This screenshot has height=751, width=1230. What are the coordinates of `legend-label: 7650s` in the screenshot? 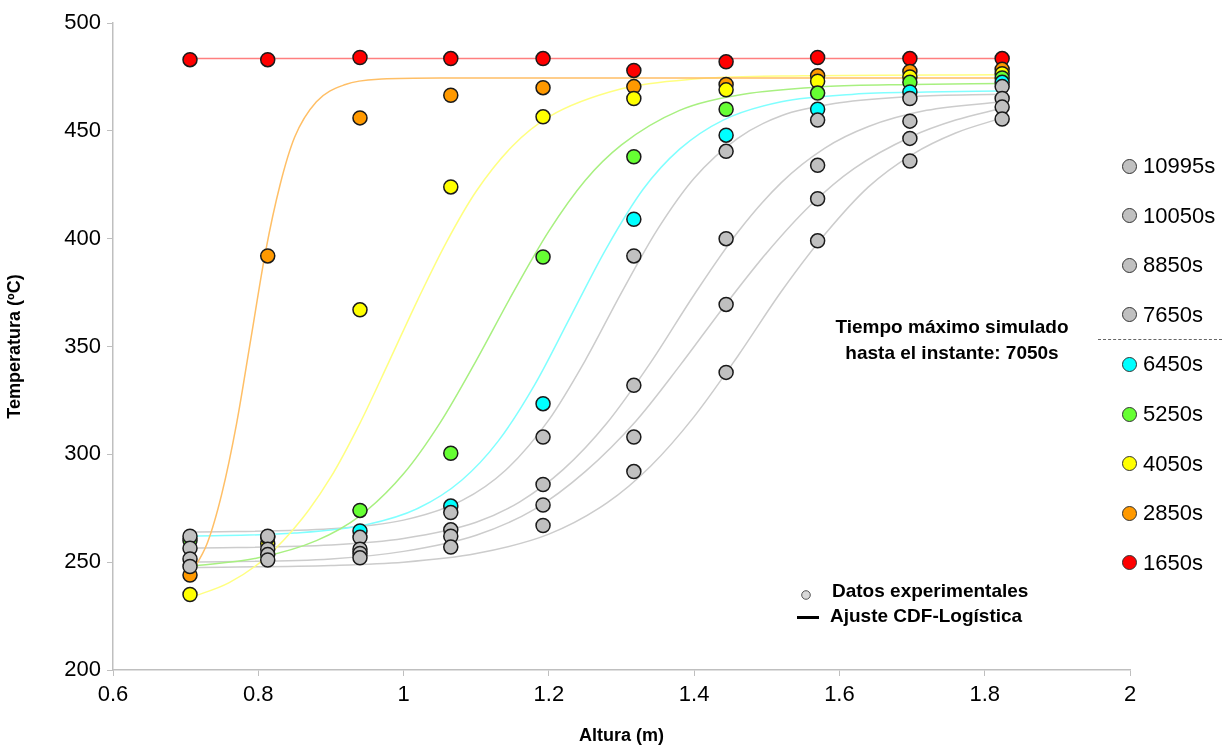 It's located at (1173, 314).